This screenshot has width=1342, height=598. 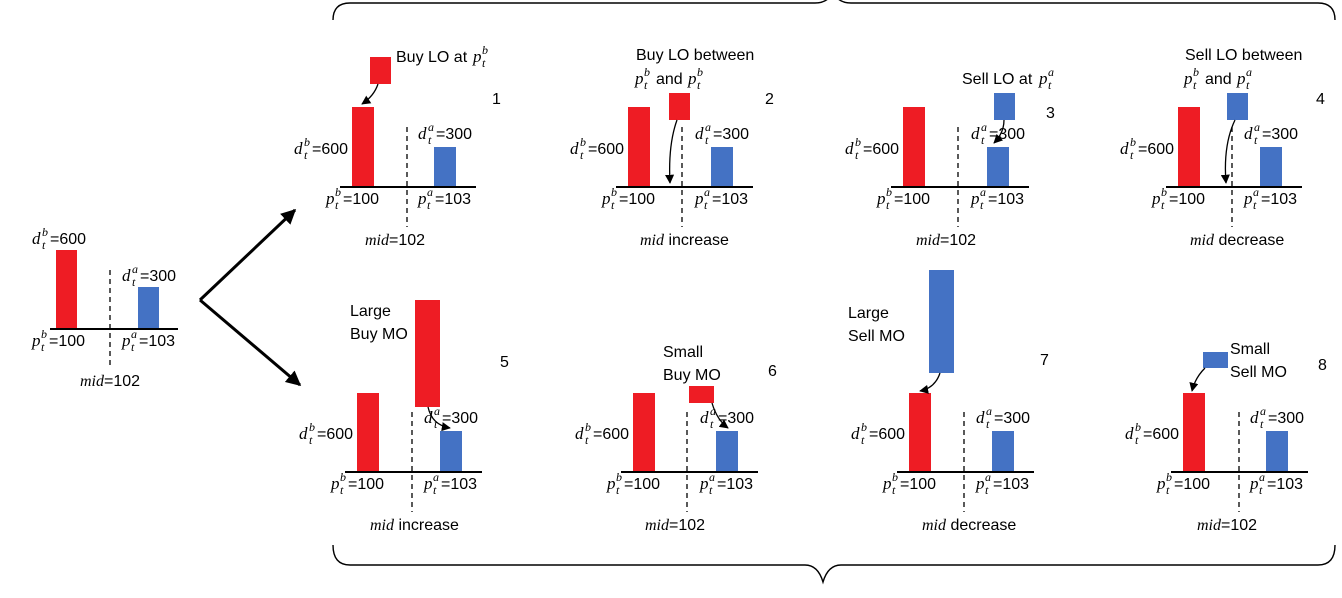 What do you see at coordinates (997, 79) in the screenshot?
I see `panel-title: Sell LO at` at bounding box center [997, 79].